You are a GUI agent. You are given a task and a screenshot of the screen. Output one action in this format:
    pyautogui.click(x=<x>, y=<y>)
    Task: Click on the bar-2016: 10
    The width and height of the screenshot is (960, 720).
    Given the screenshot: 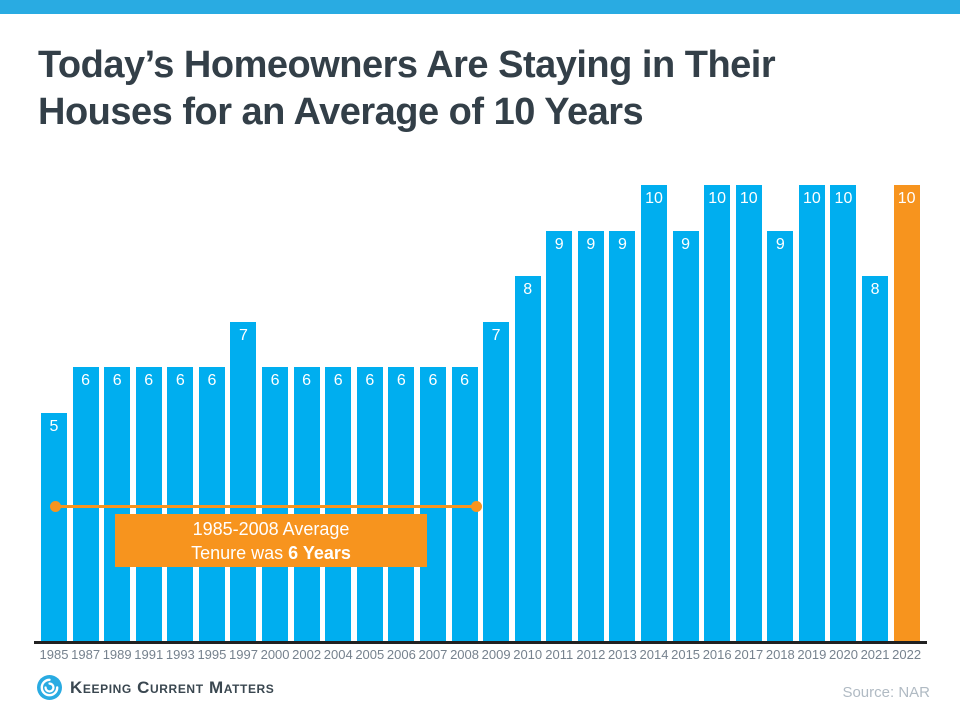 What is the action you would take?
    pyautogui.click(x=717, y=413)
    